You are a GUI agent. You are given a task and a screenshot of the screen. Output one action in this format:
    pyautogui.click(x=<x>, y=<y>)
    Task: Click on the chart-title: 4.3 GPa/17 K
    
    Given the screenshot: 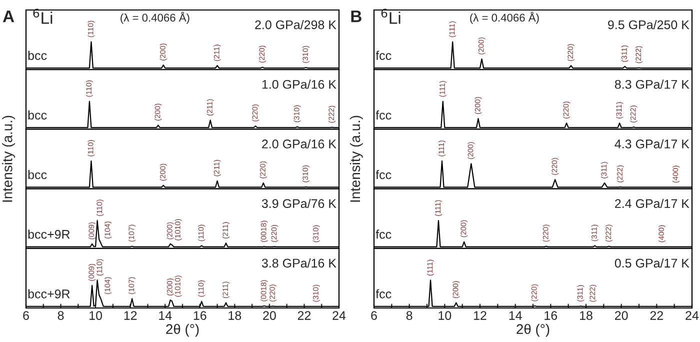 What is the action you would take?
    pyautogui.click(x=652, y=143)
    